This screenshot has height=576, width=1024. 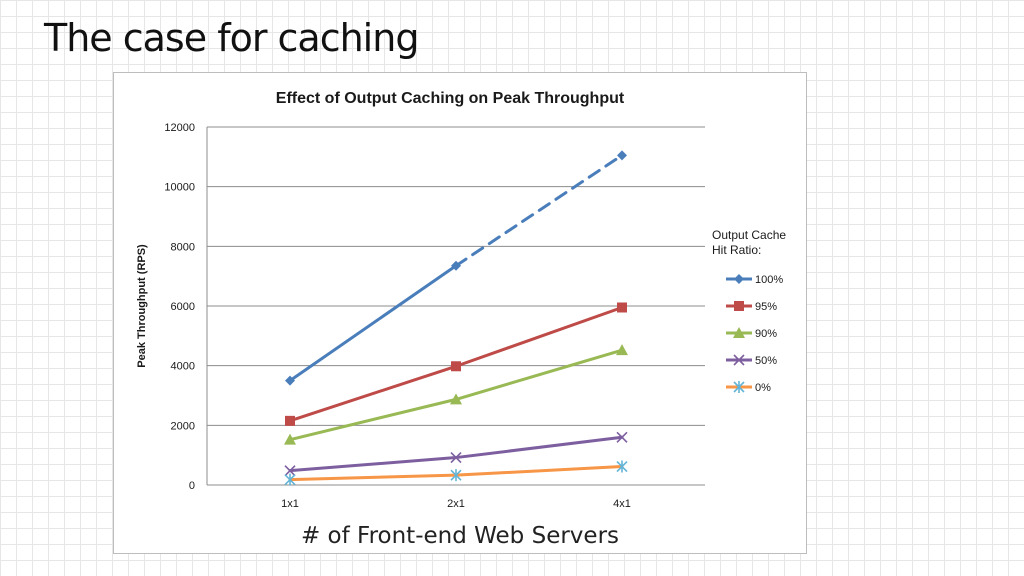 What do you see at coordinates (754, 280) in the screenshot?
I see `legend-item: 100%` at bounding box center [754, 280].